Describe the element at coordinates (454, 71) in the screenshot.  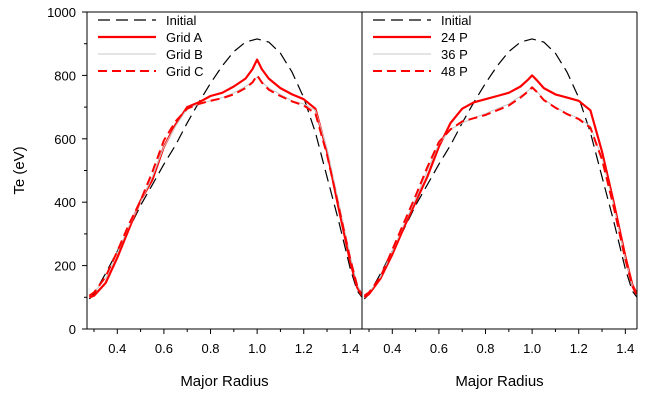
I see `legend-label: 48 P` at that location.